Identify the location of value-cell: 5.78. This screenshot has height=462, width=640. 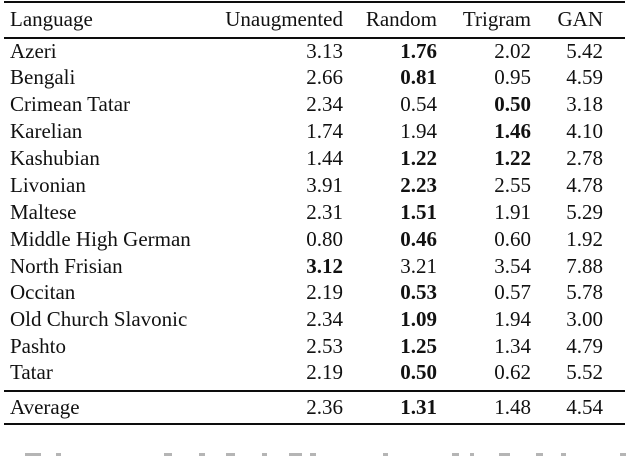
(584, 292).